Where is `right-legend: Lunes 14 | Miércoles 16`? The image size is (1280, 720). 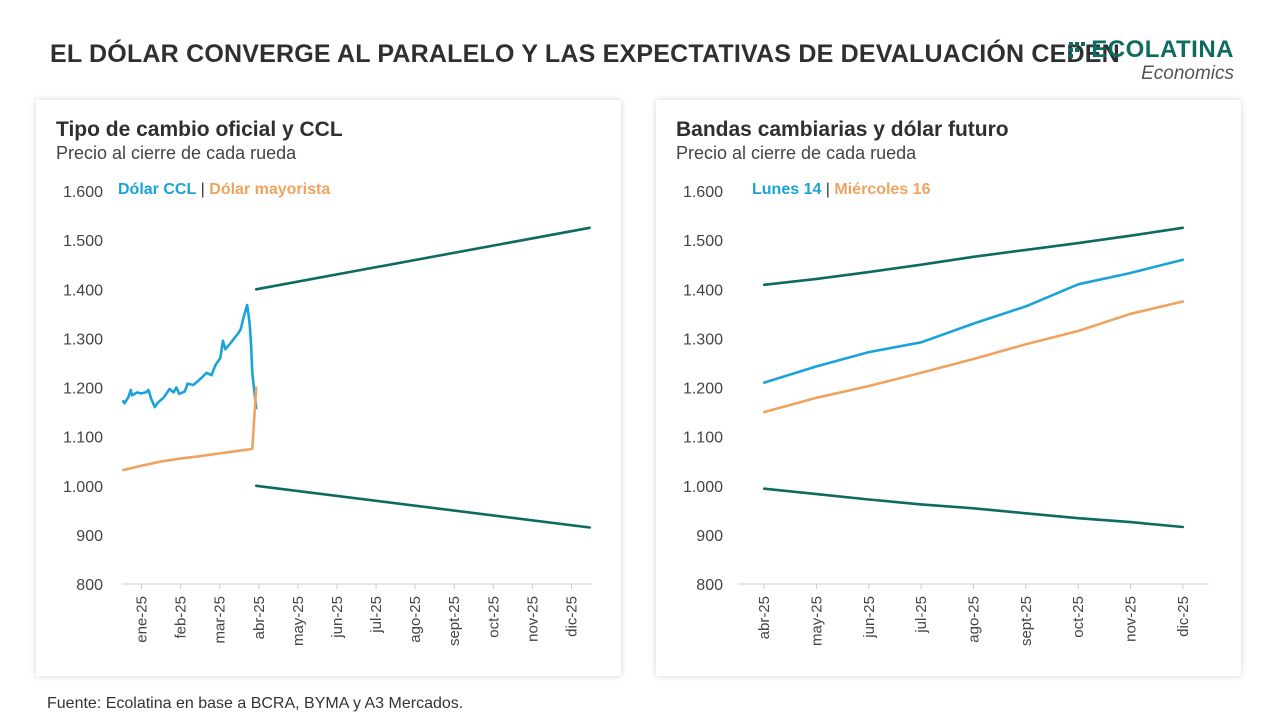
right-legend: Lunes 14 | Miércoles 16 is located at coordinates (841, 189).